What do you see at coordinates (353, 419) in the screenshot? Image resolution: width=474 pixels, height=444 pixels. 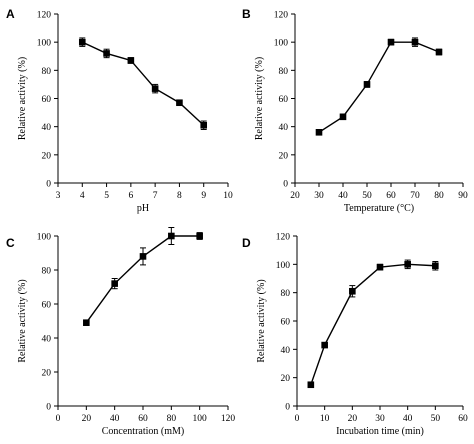 I see `panel-d-x-tick-label: 20` at bounding box center [353, 419].